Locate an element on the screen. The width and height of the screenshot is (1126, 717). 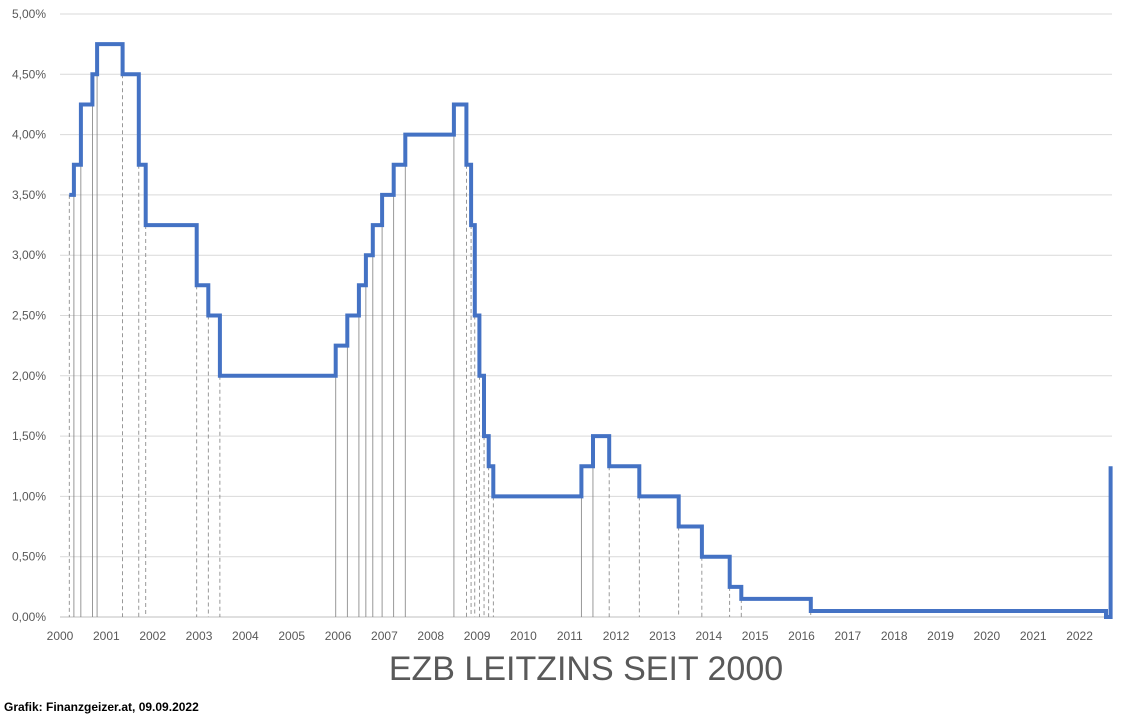
x-tick-label: 2002 is located at coordinates (152, 636).